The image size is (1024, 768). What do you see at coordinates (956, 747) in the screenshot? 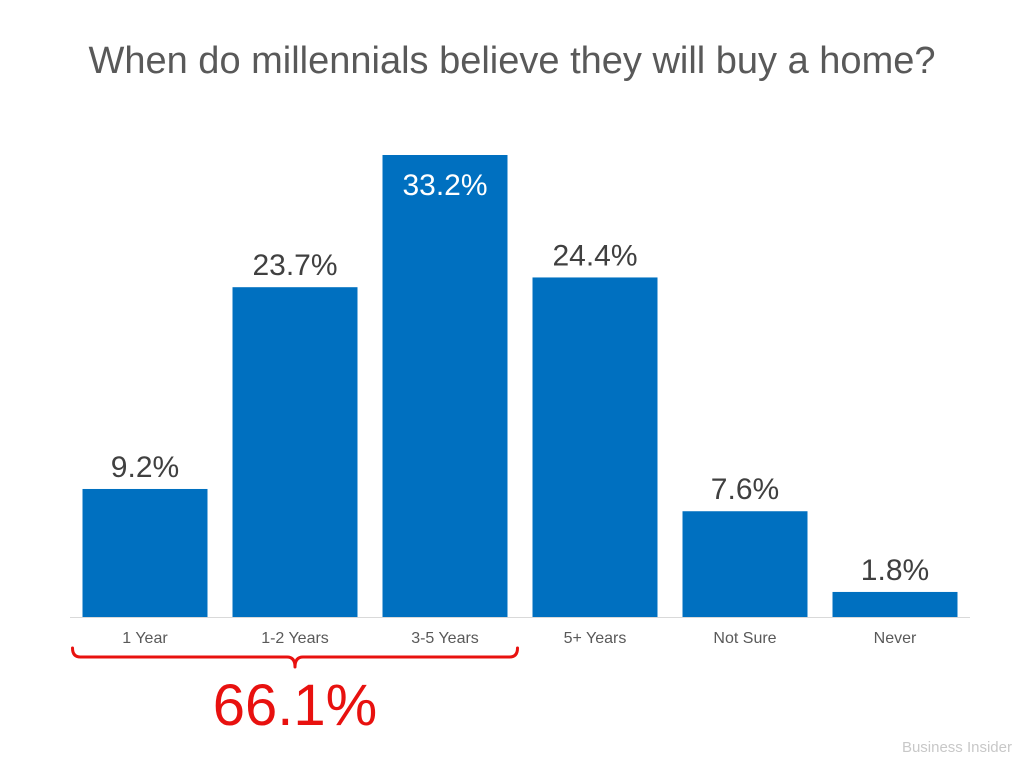
I see `source-credit: Business Insider` at bounding box center [956, 747].